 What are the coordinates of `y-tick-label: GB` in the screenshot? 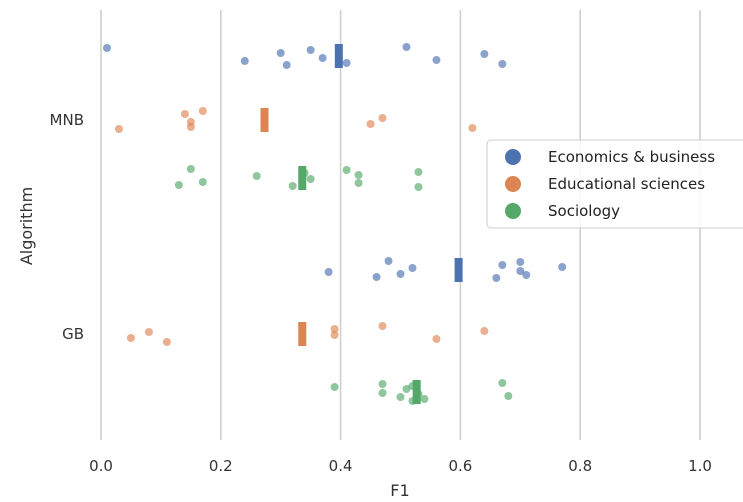 It's located at (73, 334).